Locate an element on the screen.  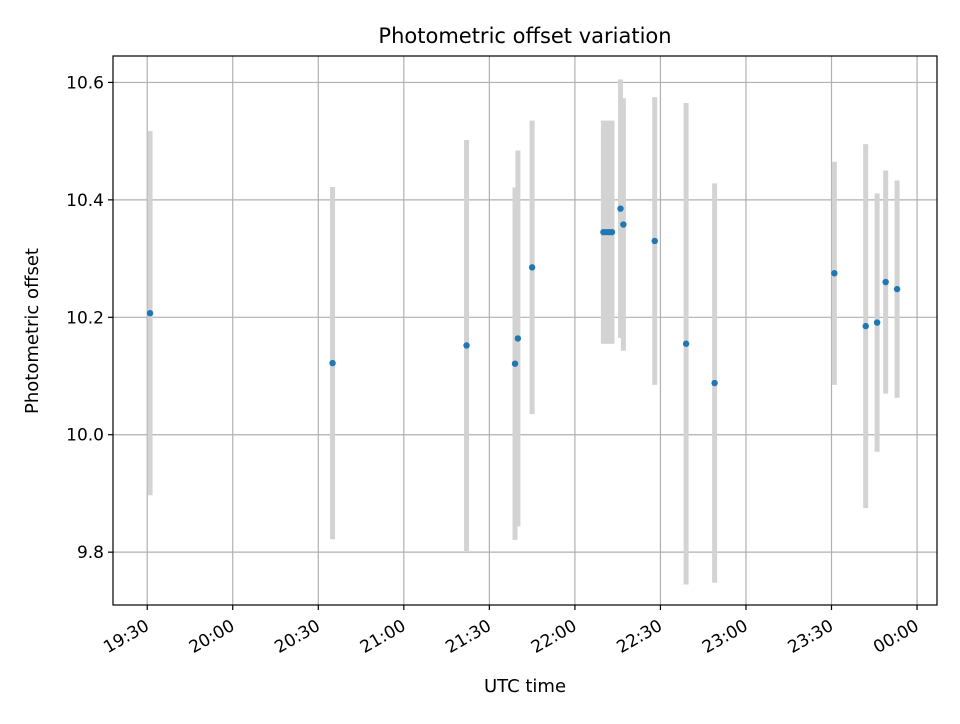
y-tick-label: 10.6 is located at coordinates (85, 83).